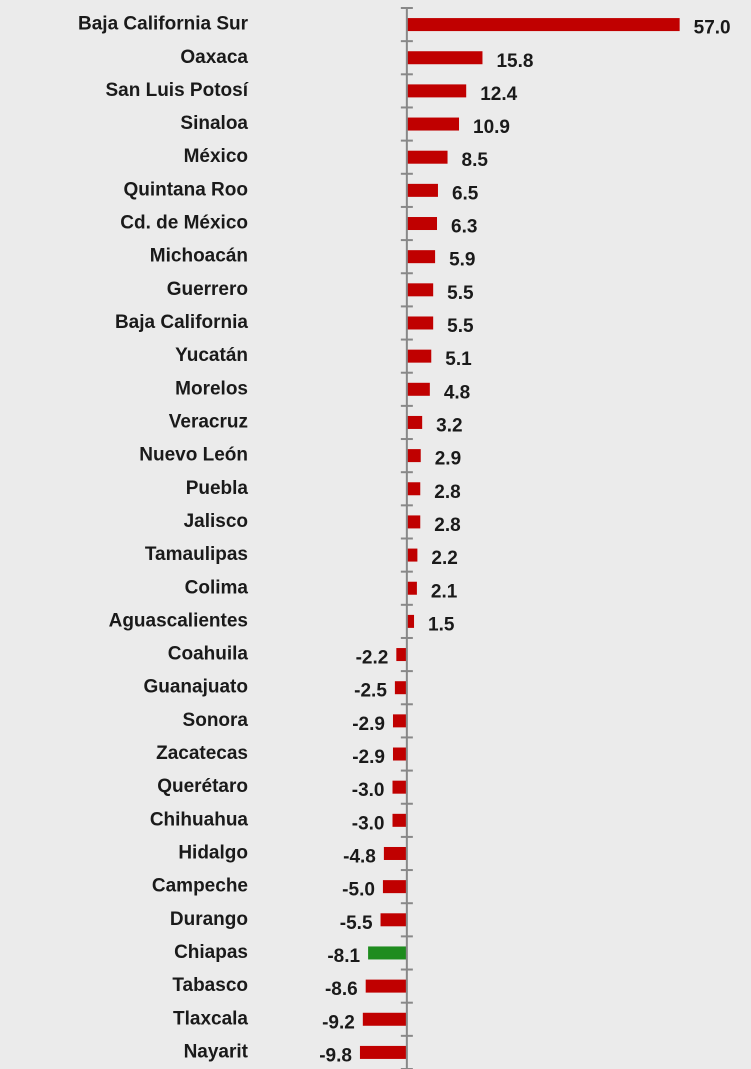 The height and width of the screenshot is (1069, 751). Describe the element at coordinates (210, 985) in the screenshot. I see `category-label: Tabasco` at that location.